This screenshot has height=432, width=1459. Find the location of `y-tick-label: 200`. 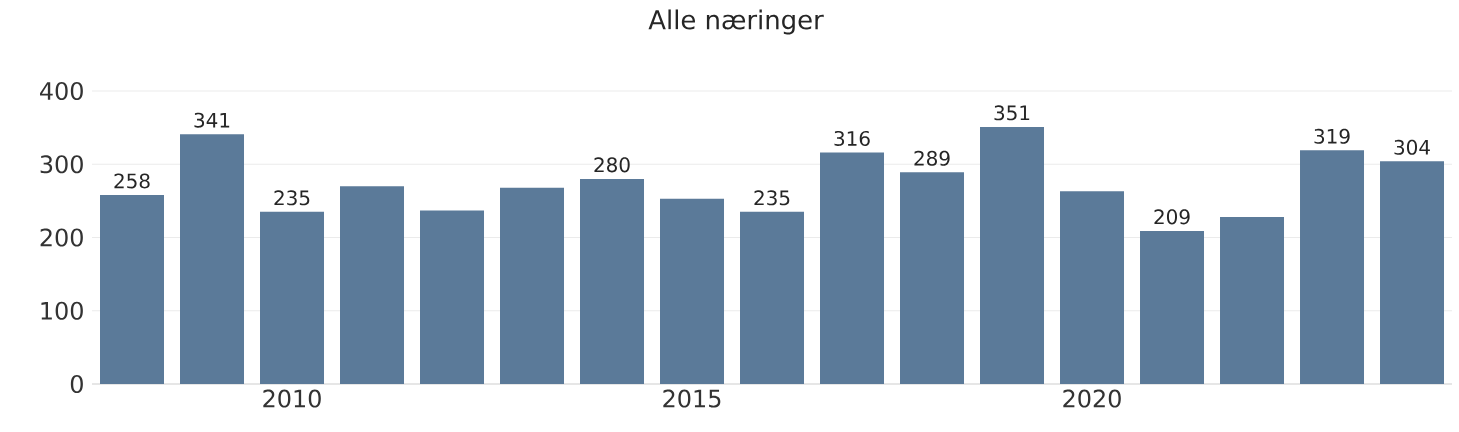

y-tick-label: 200 is located at coordinates (61, 237).